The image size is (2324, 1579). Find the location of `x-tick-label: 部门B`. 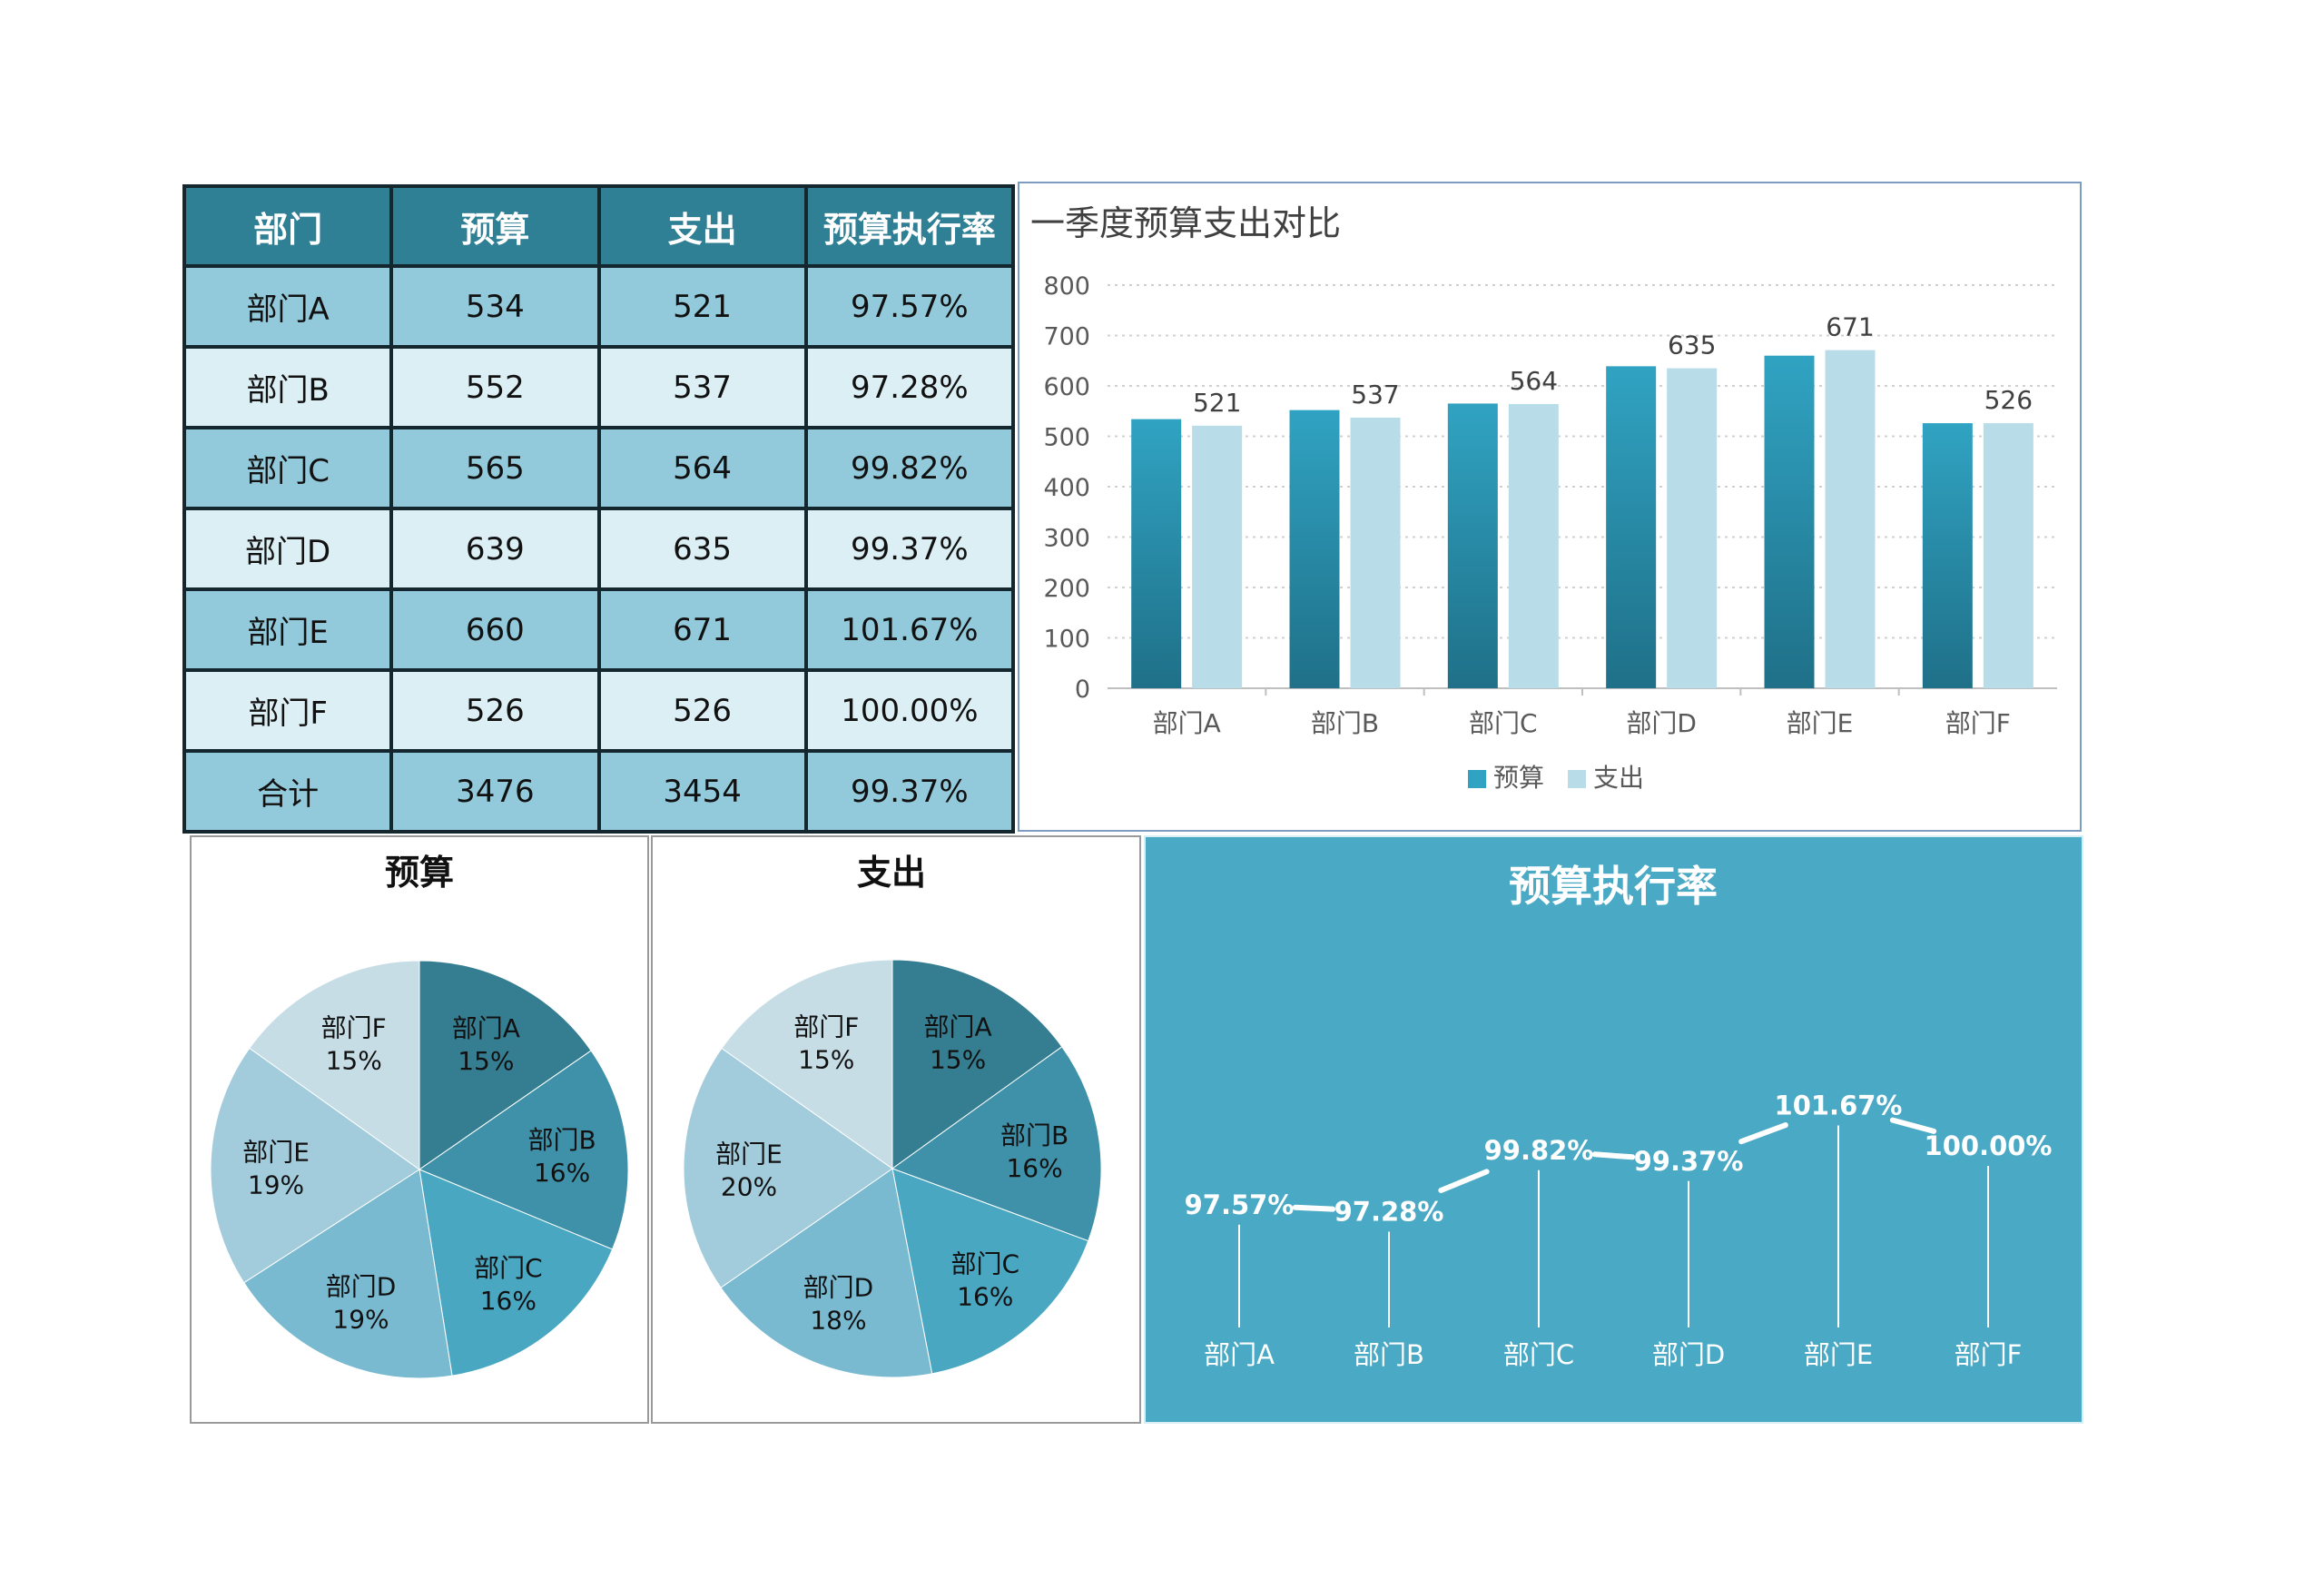

x-tick-label: 部门B is located at coordinates (1345, 723).